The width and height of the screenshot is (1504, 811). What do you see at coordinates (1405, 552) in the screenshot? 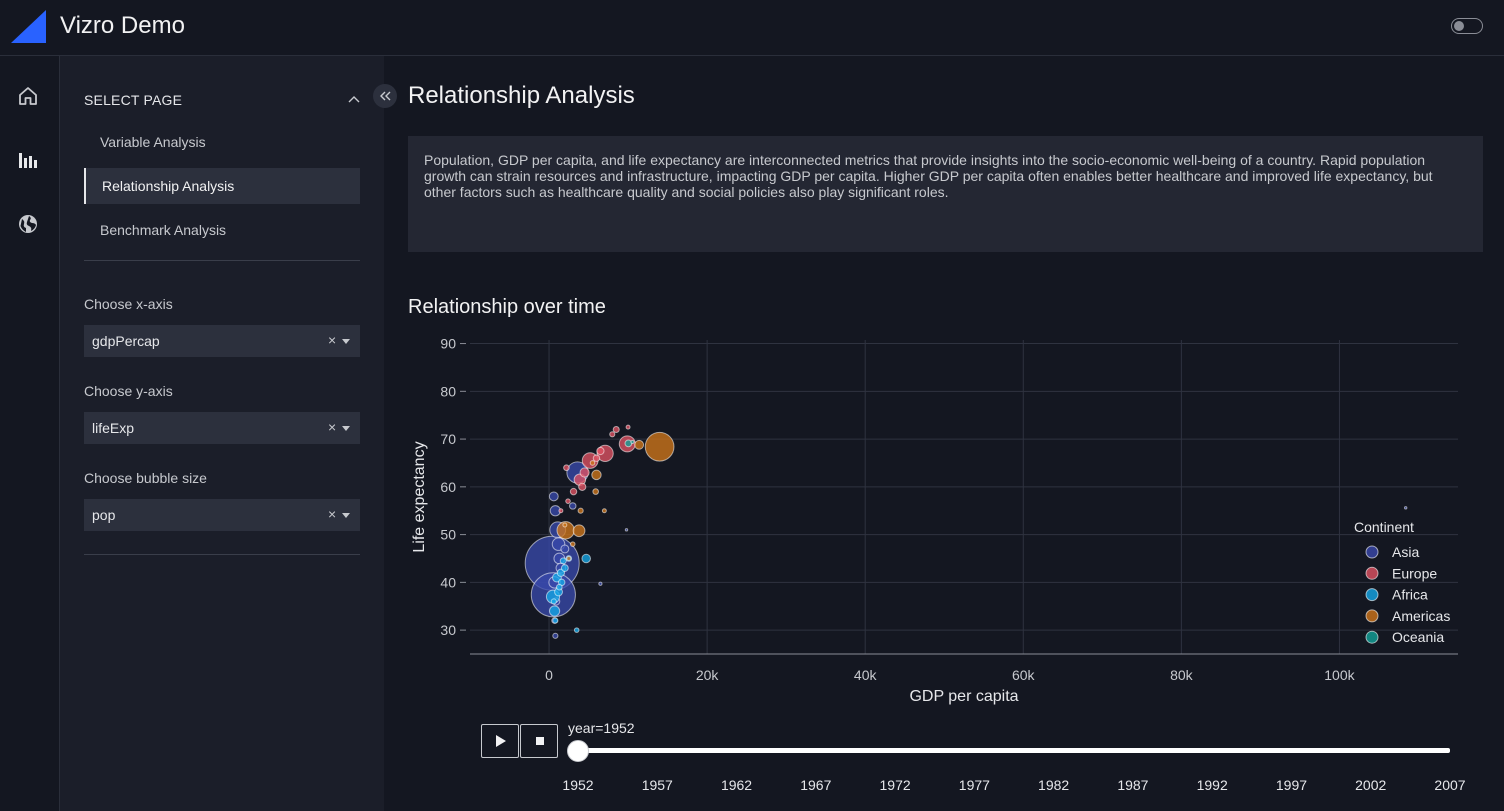
I see `legend-label-asia: Asia` at bounding box center [1405, 552].